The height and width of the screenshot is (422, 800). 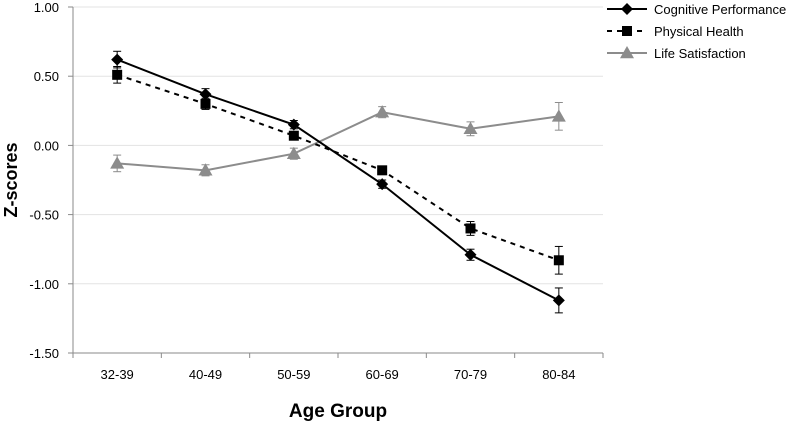 I want to click on y-axis-title: Z-scores, so click(x=11, y=179).